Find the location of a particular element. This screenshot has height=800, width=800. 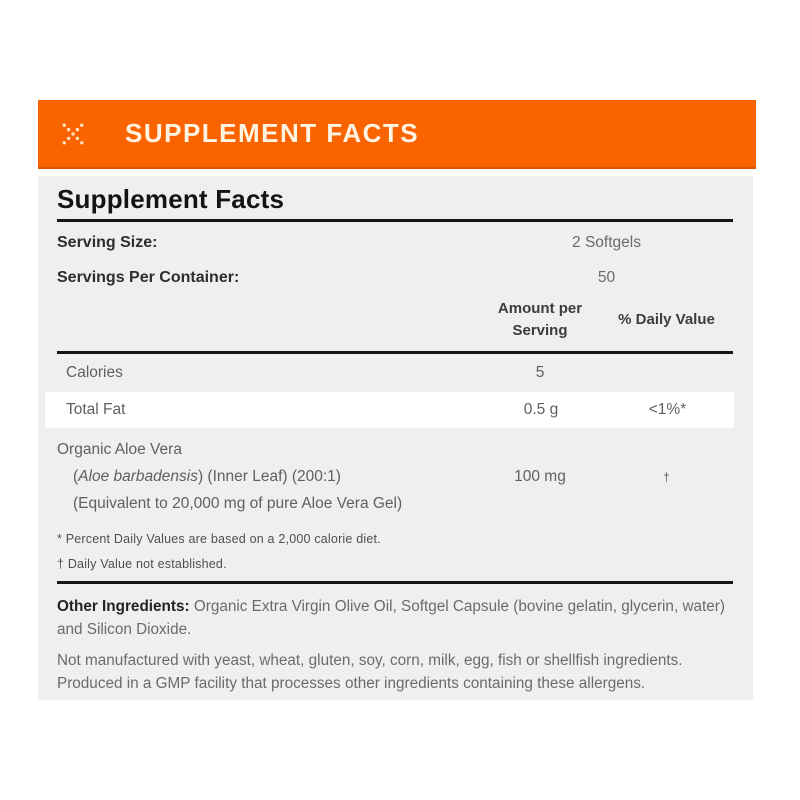

aloe-vera-botanical-line: (Aloe barbadensis) (Inner Leaf) (200:1) is located at coordinates (207, 476).